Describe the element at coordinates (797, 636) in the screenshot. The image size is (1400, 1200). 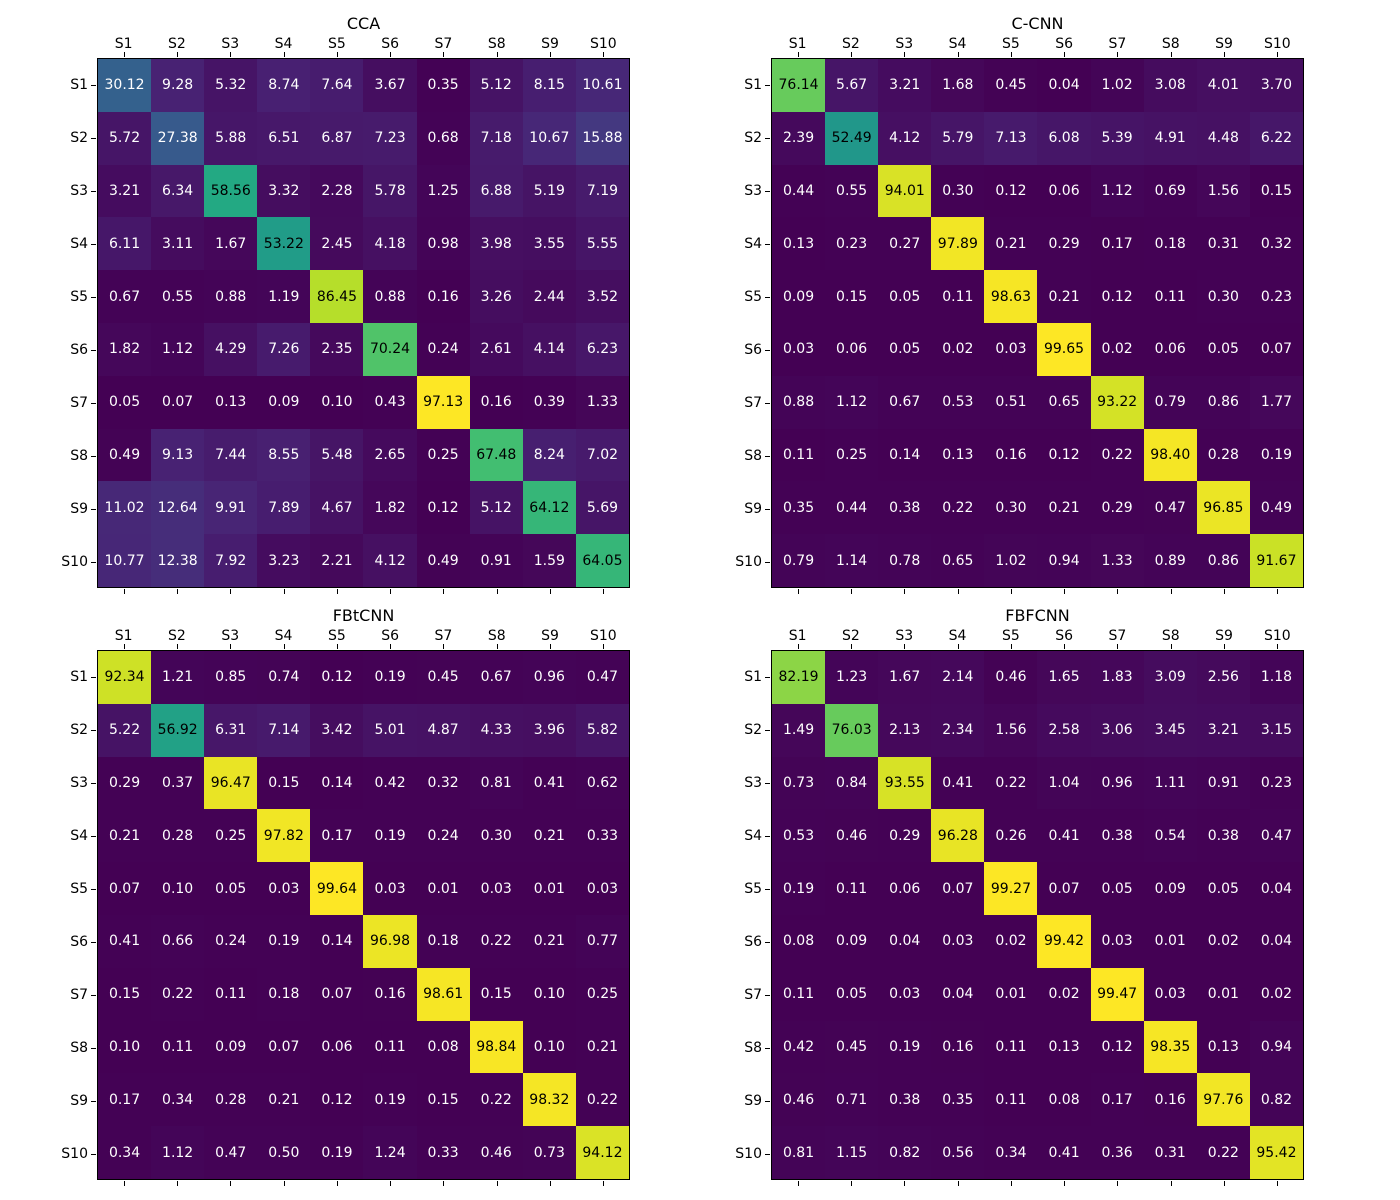
I see `x-tick-label: S1` at that location.